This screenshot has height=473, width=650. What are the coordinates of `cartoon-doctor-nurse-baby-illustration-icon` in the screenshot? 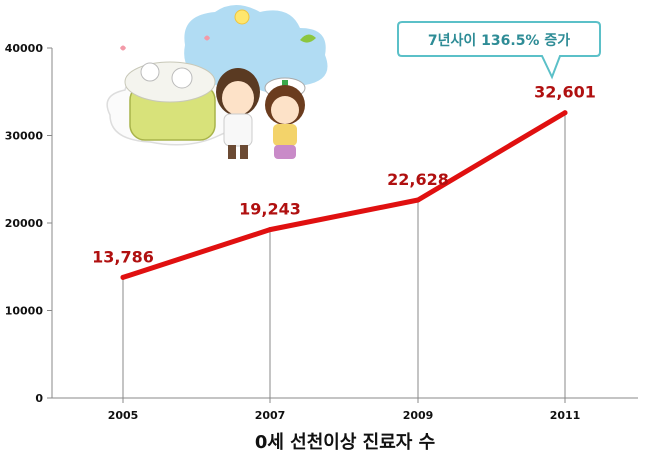 It's located at (217, 82).